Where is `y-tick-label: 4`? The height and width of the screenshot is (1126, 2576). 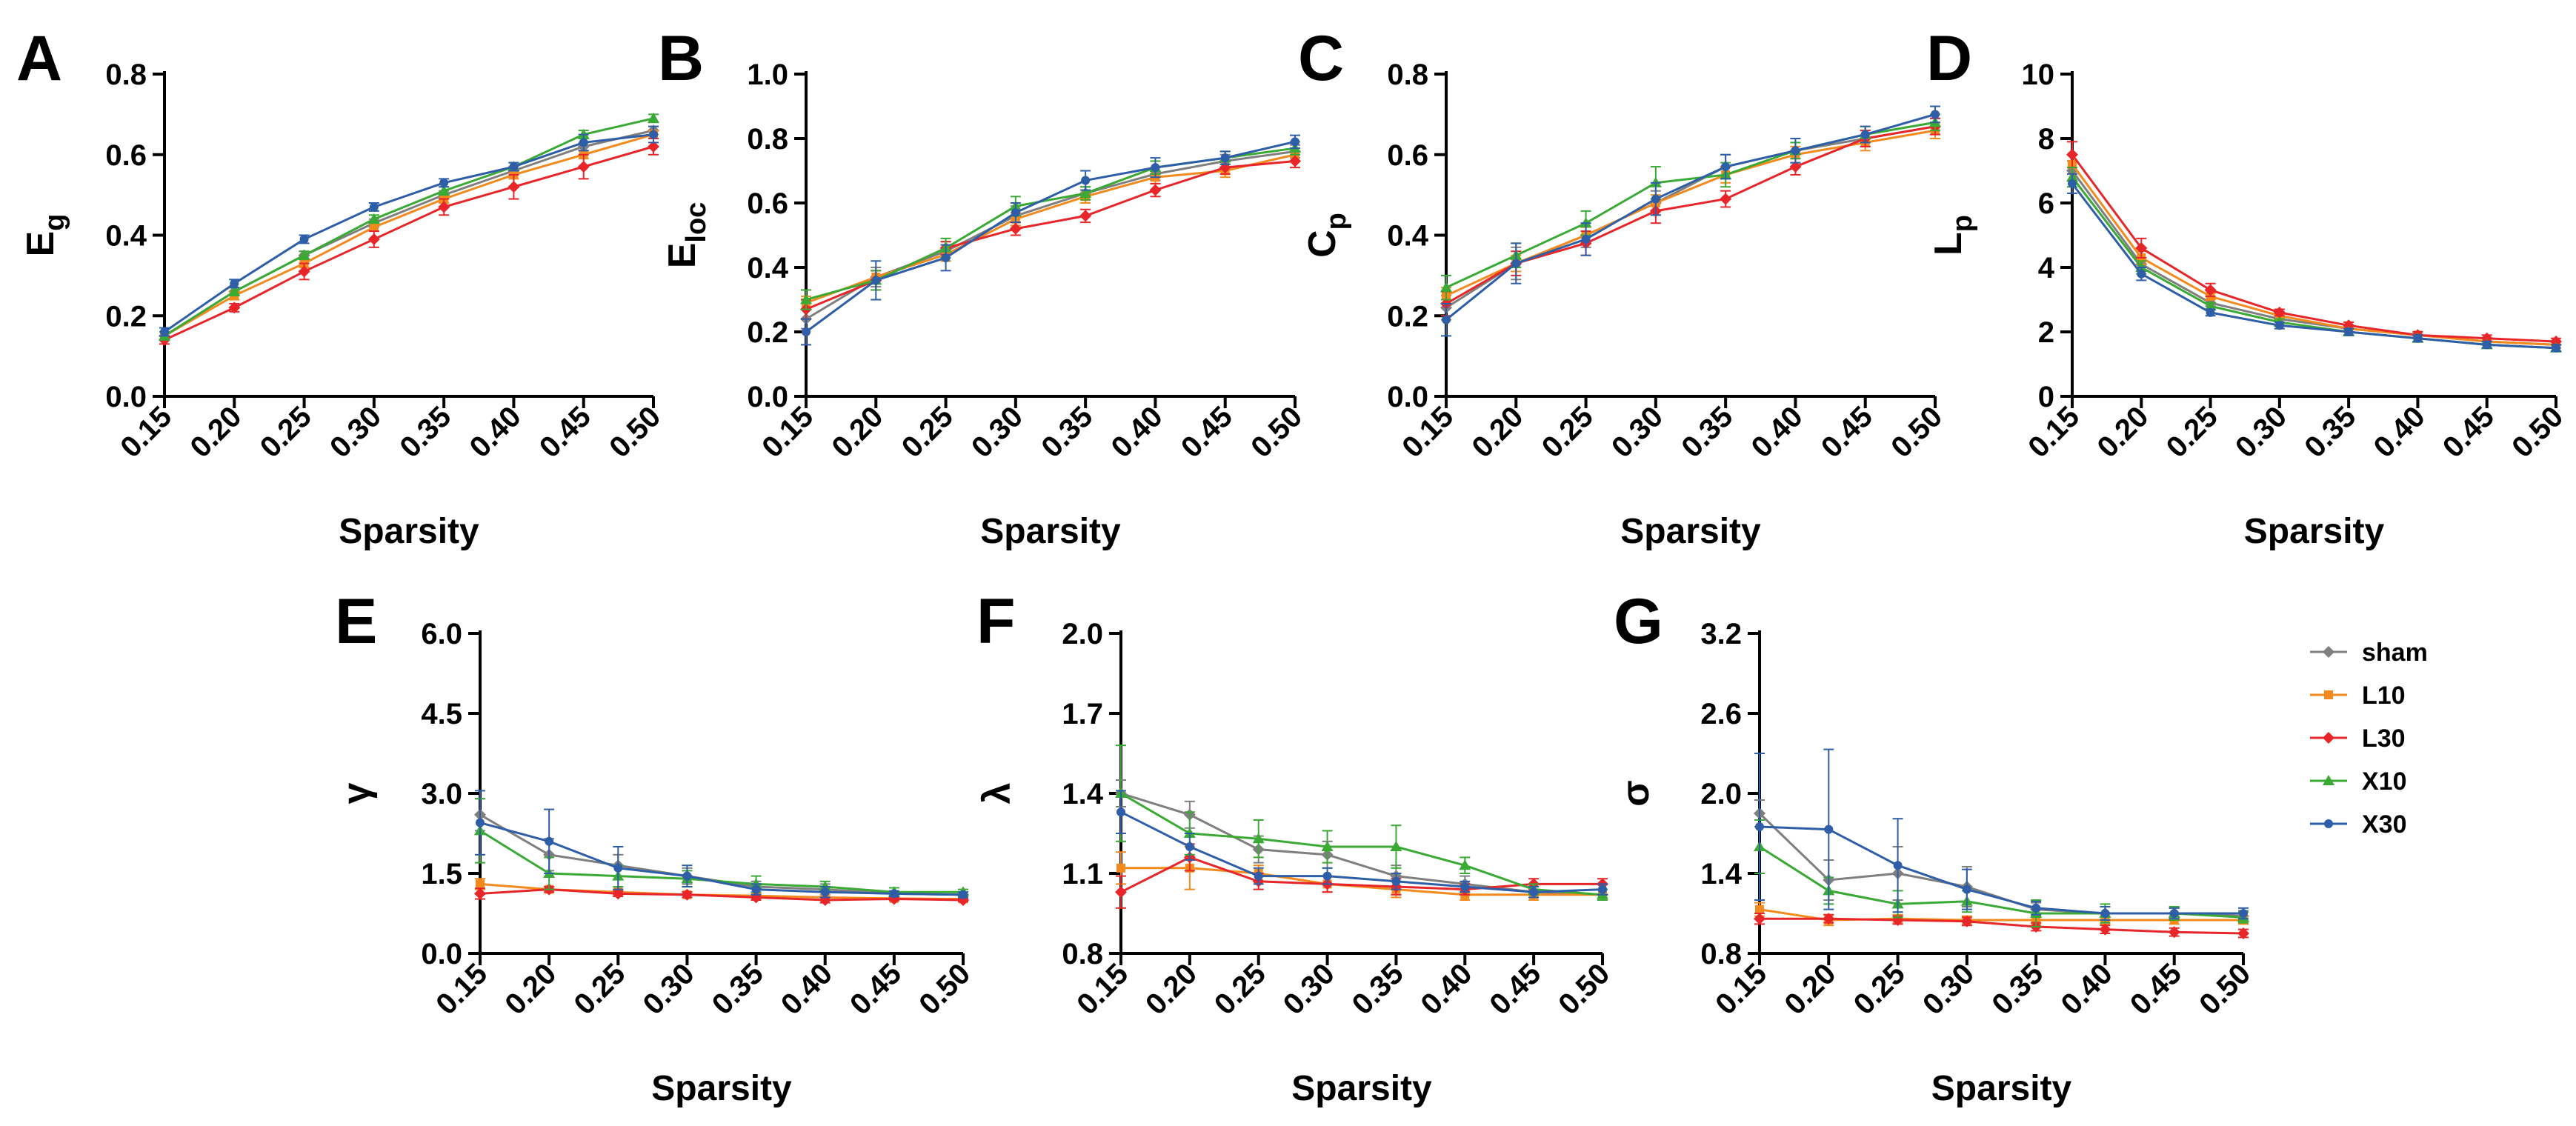
y-tick-label: 4 is located at coordinates (2047, 268).